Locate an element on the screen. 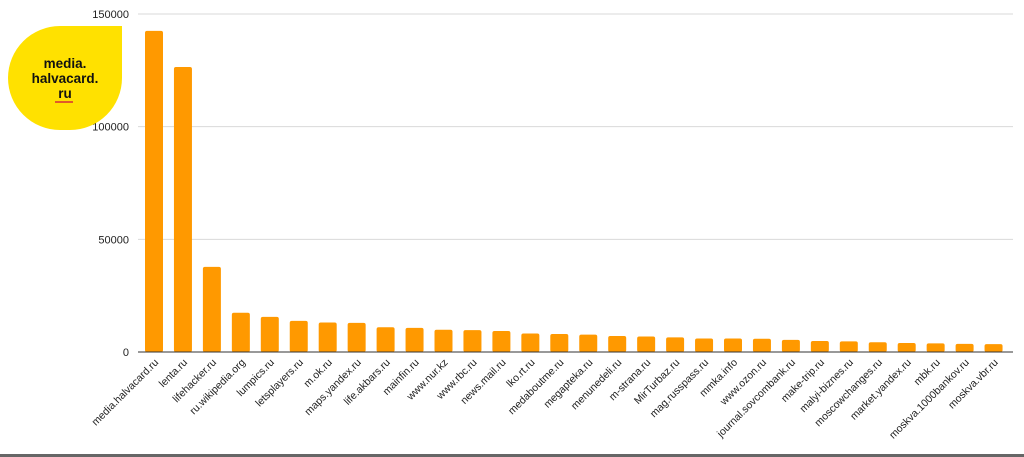  logo-text: media. halvacard. ru is located at coordinates (65, 78).